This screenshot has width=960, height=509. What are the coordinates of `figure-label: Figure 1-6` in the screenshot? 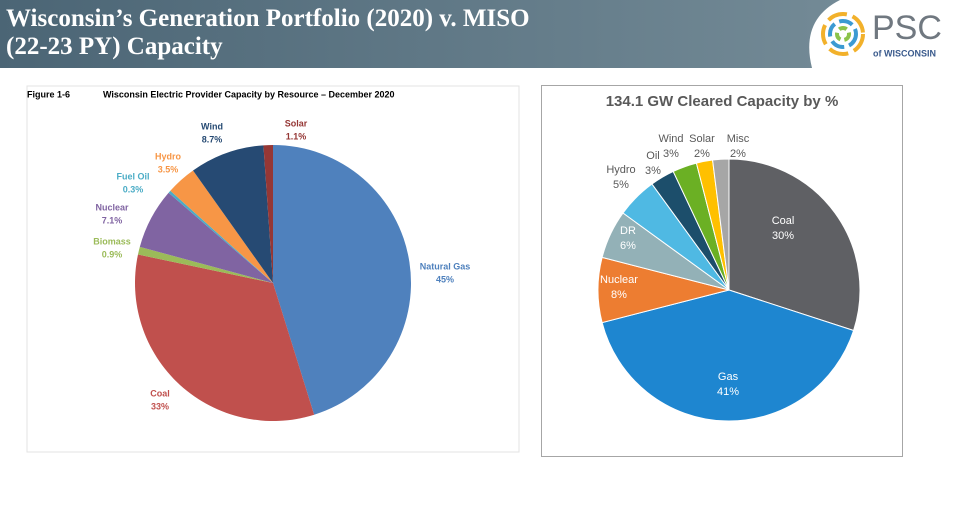 It's located at (48, 94).